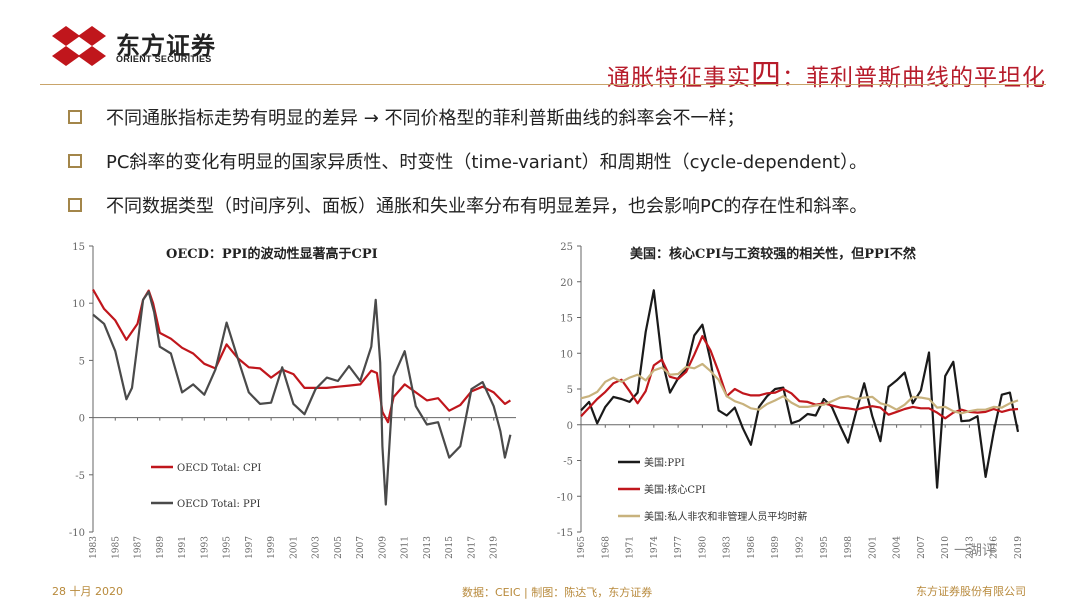 The width and height of the screenshot is (1080, 608). Describe the element at coordinates (116, 547) in the screenshot. I see `x-tick-label: 1985` at that location.